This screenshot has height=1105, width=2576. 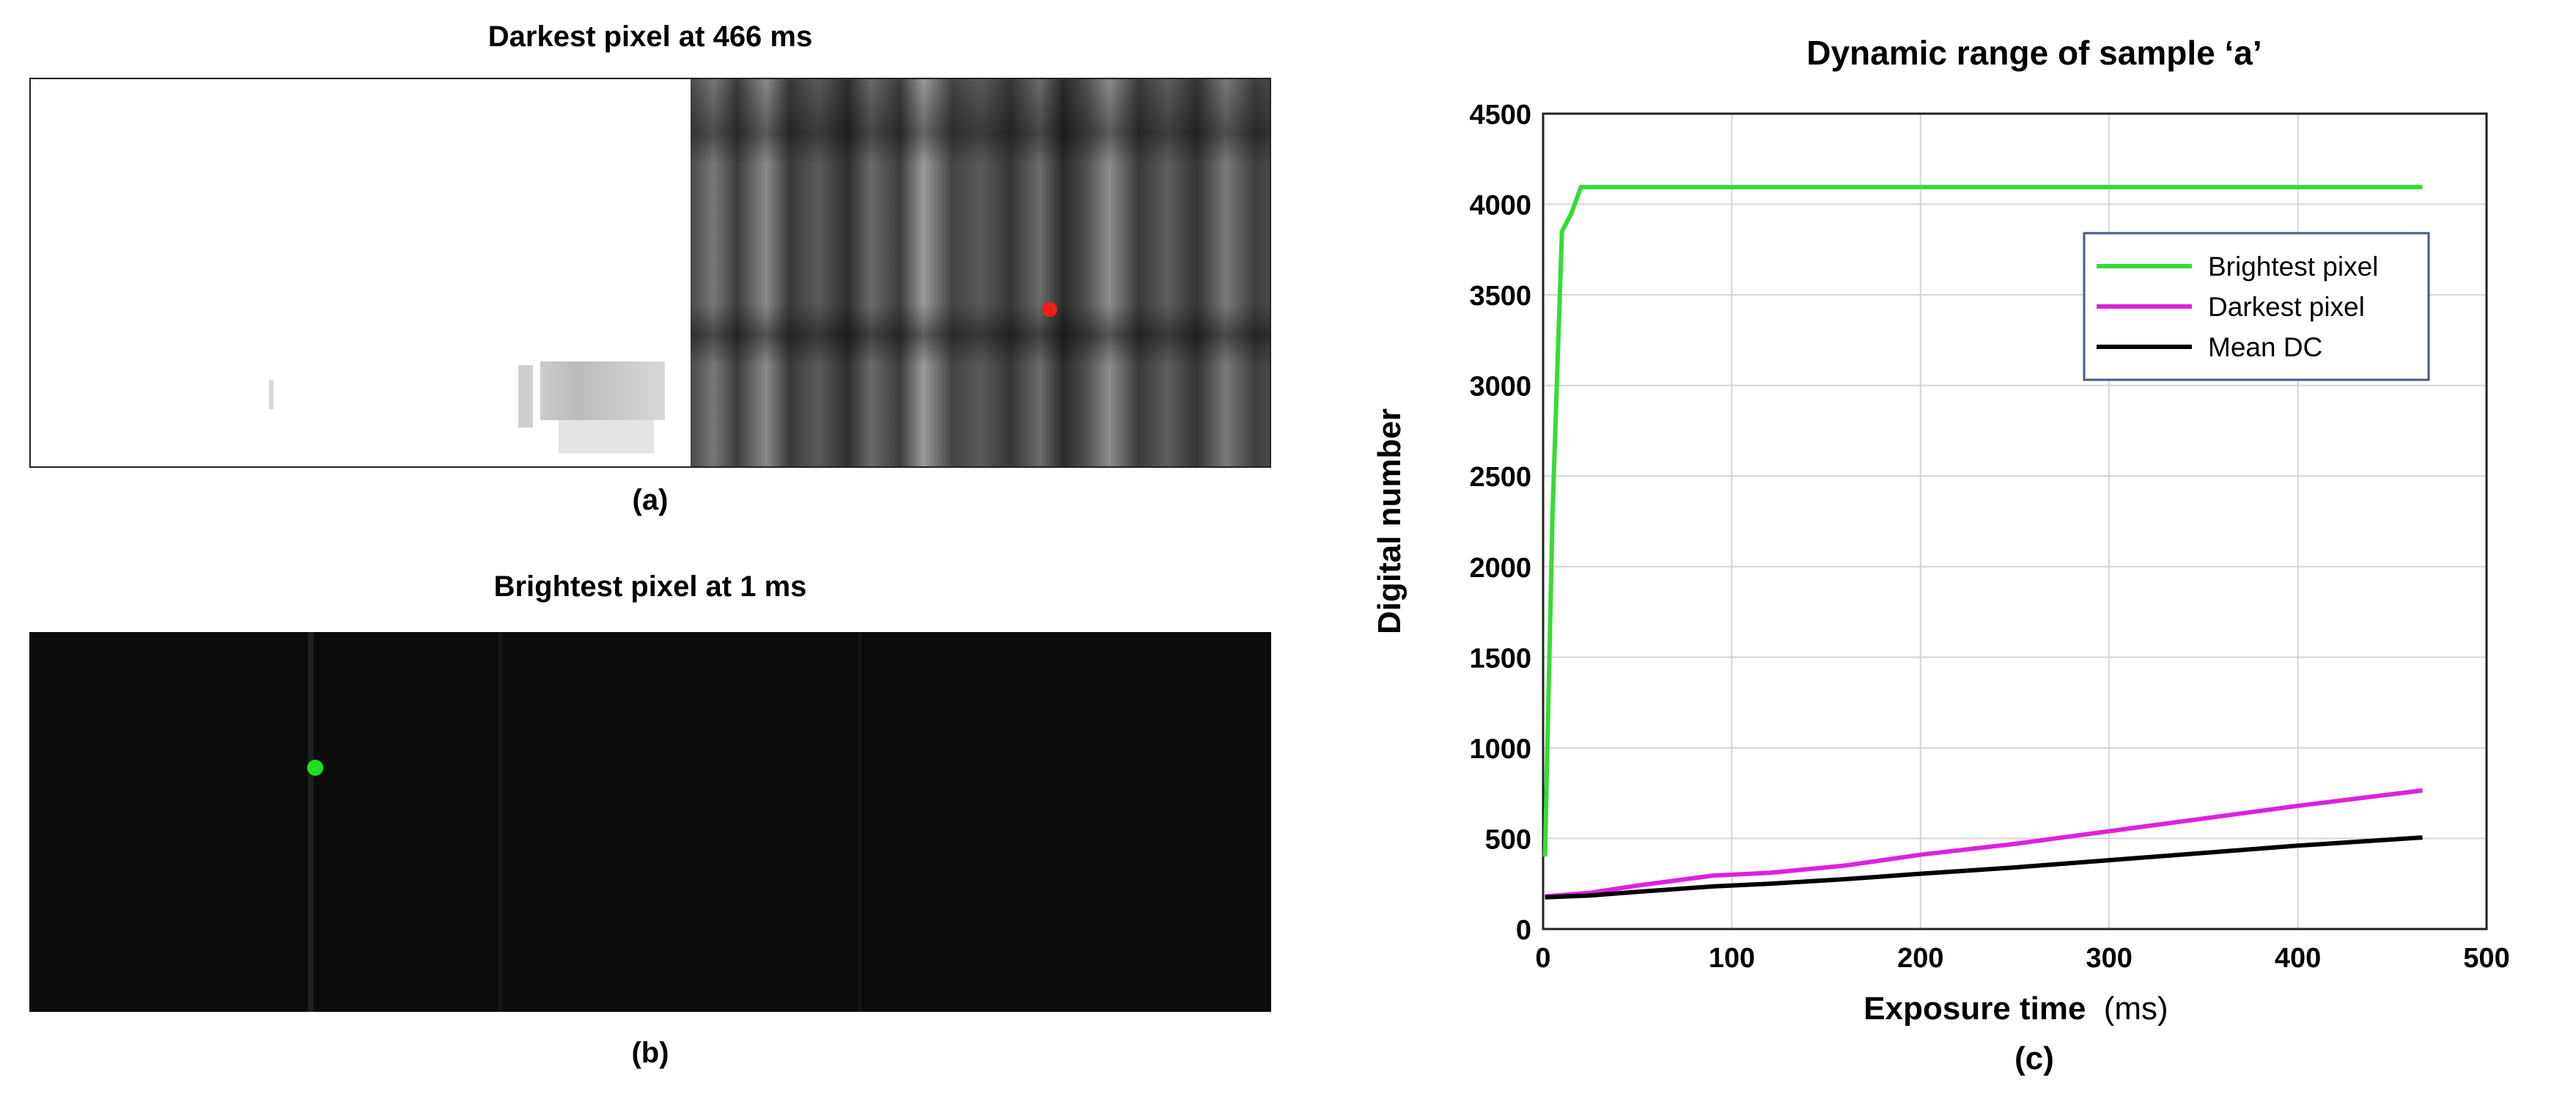 I want to click on y-tick-label: 2000, so click(x=1500, y=568).